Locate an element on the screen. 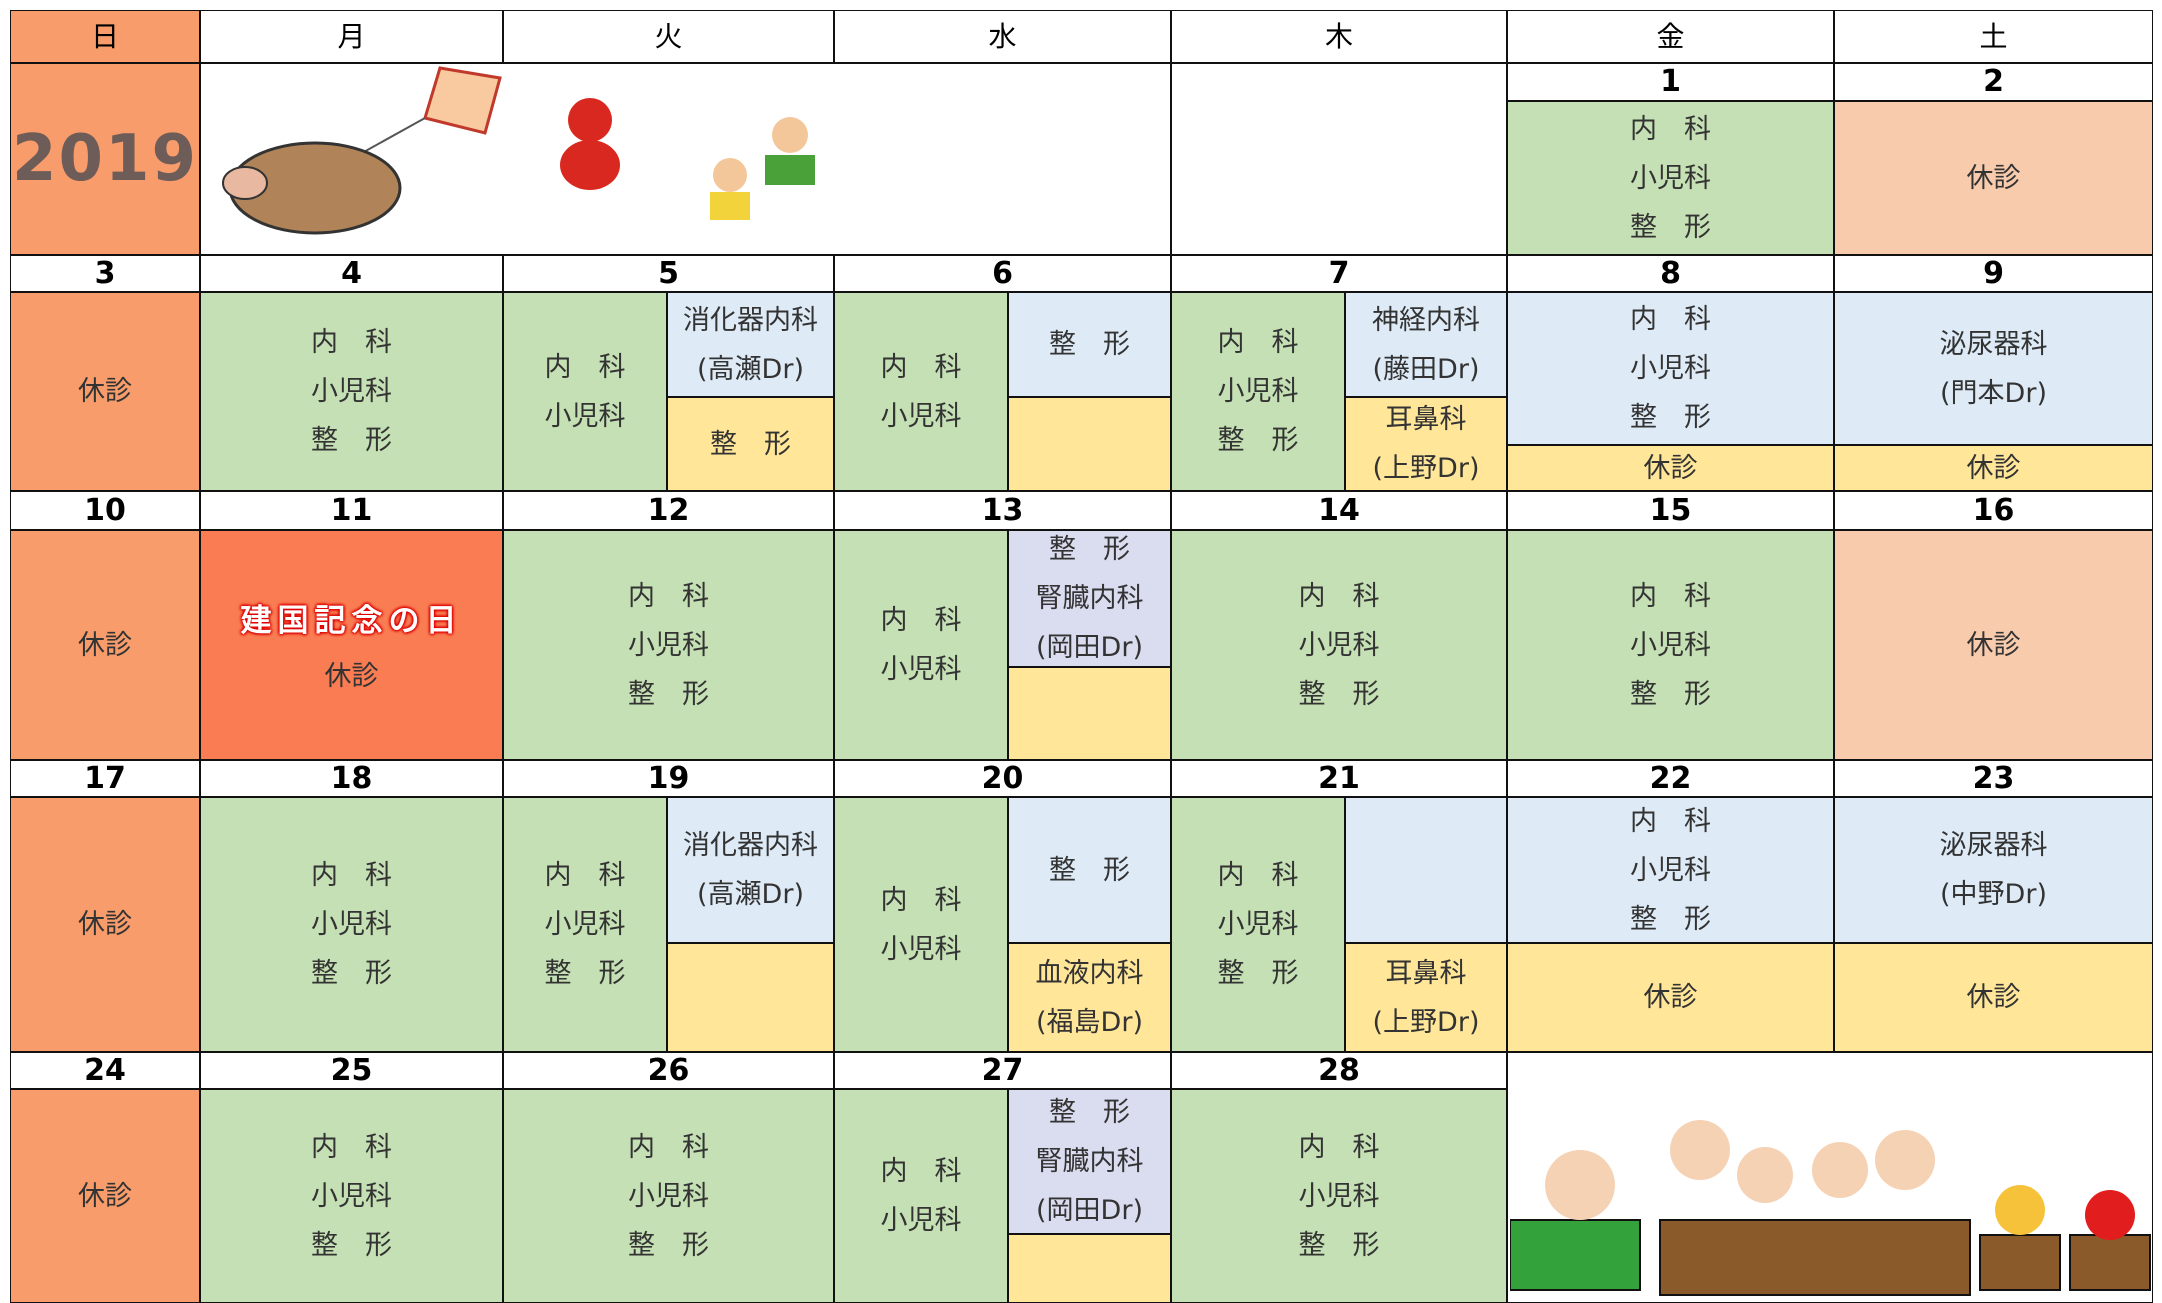 The width and height of the screenshot is (2162, 1303). department: (中野Dr) is located at coordinates (1993, 894).